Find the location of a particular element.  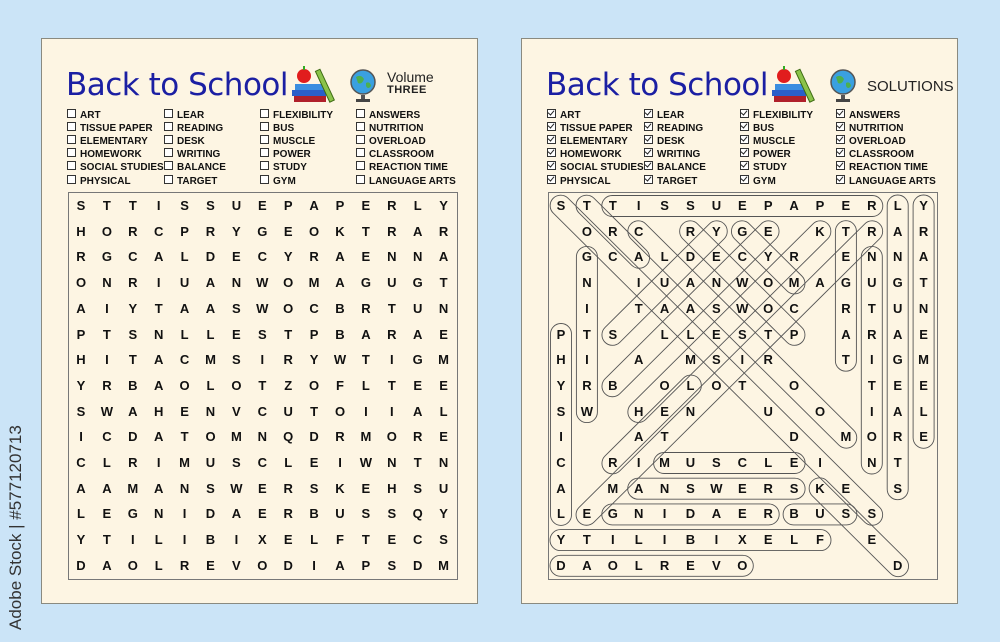

grid-letter: H is located at coordinates (392, 488).